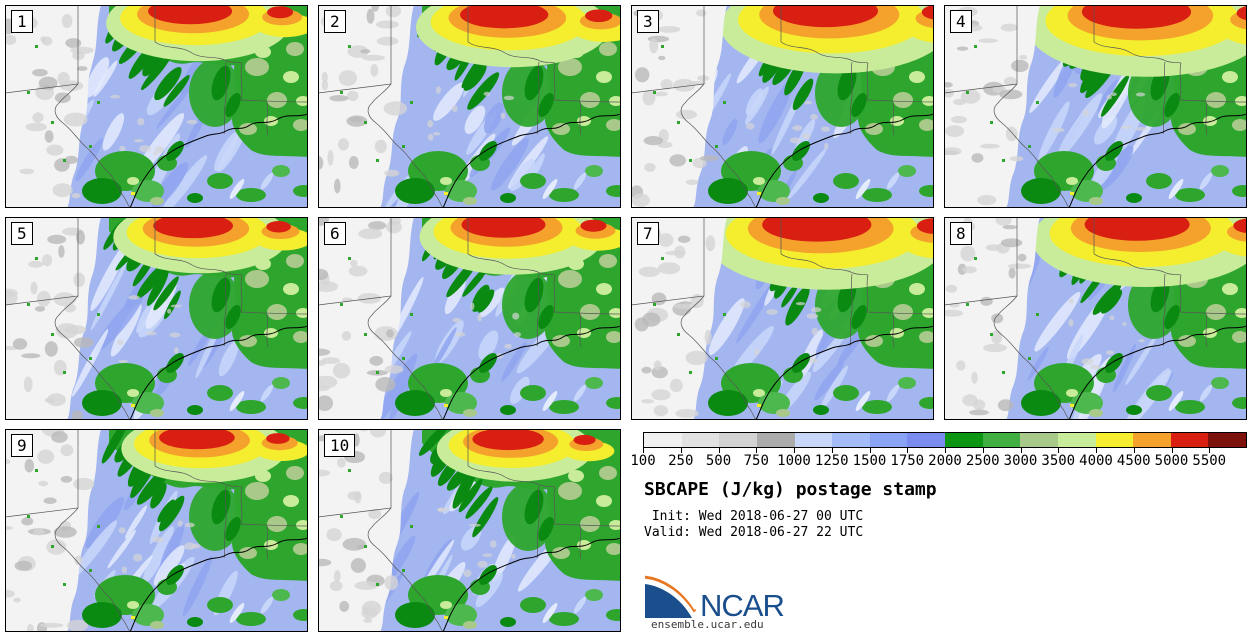 The width and height of the screenshot is (1260, 635). Describe the element at coordinates (754, 516) in the screenshot. I see `init-time: Init: Wed 2018-06-27 00 UTC` at that location.